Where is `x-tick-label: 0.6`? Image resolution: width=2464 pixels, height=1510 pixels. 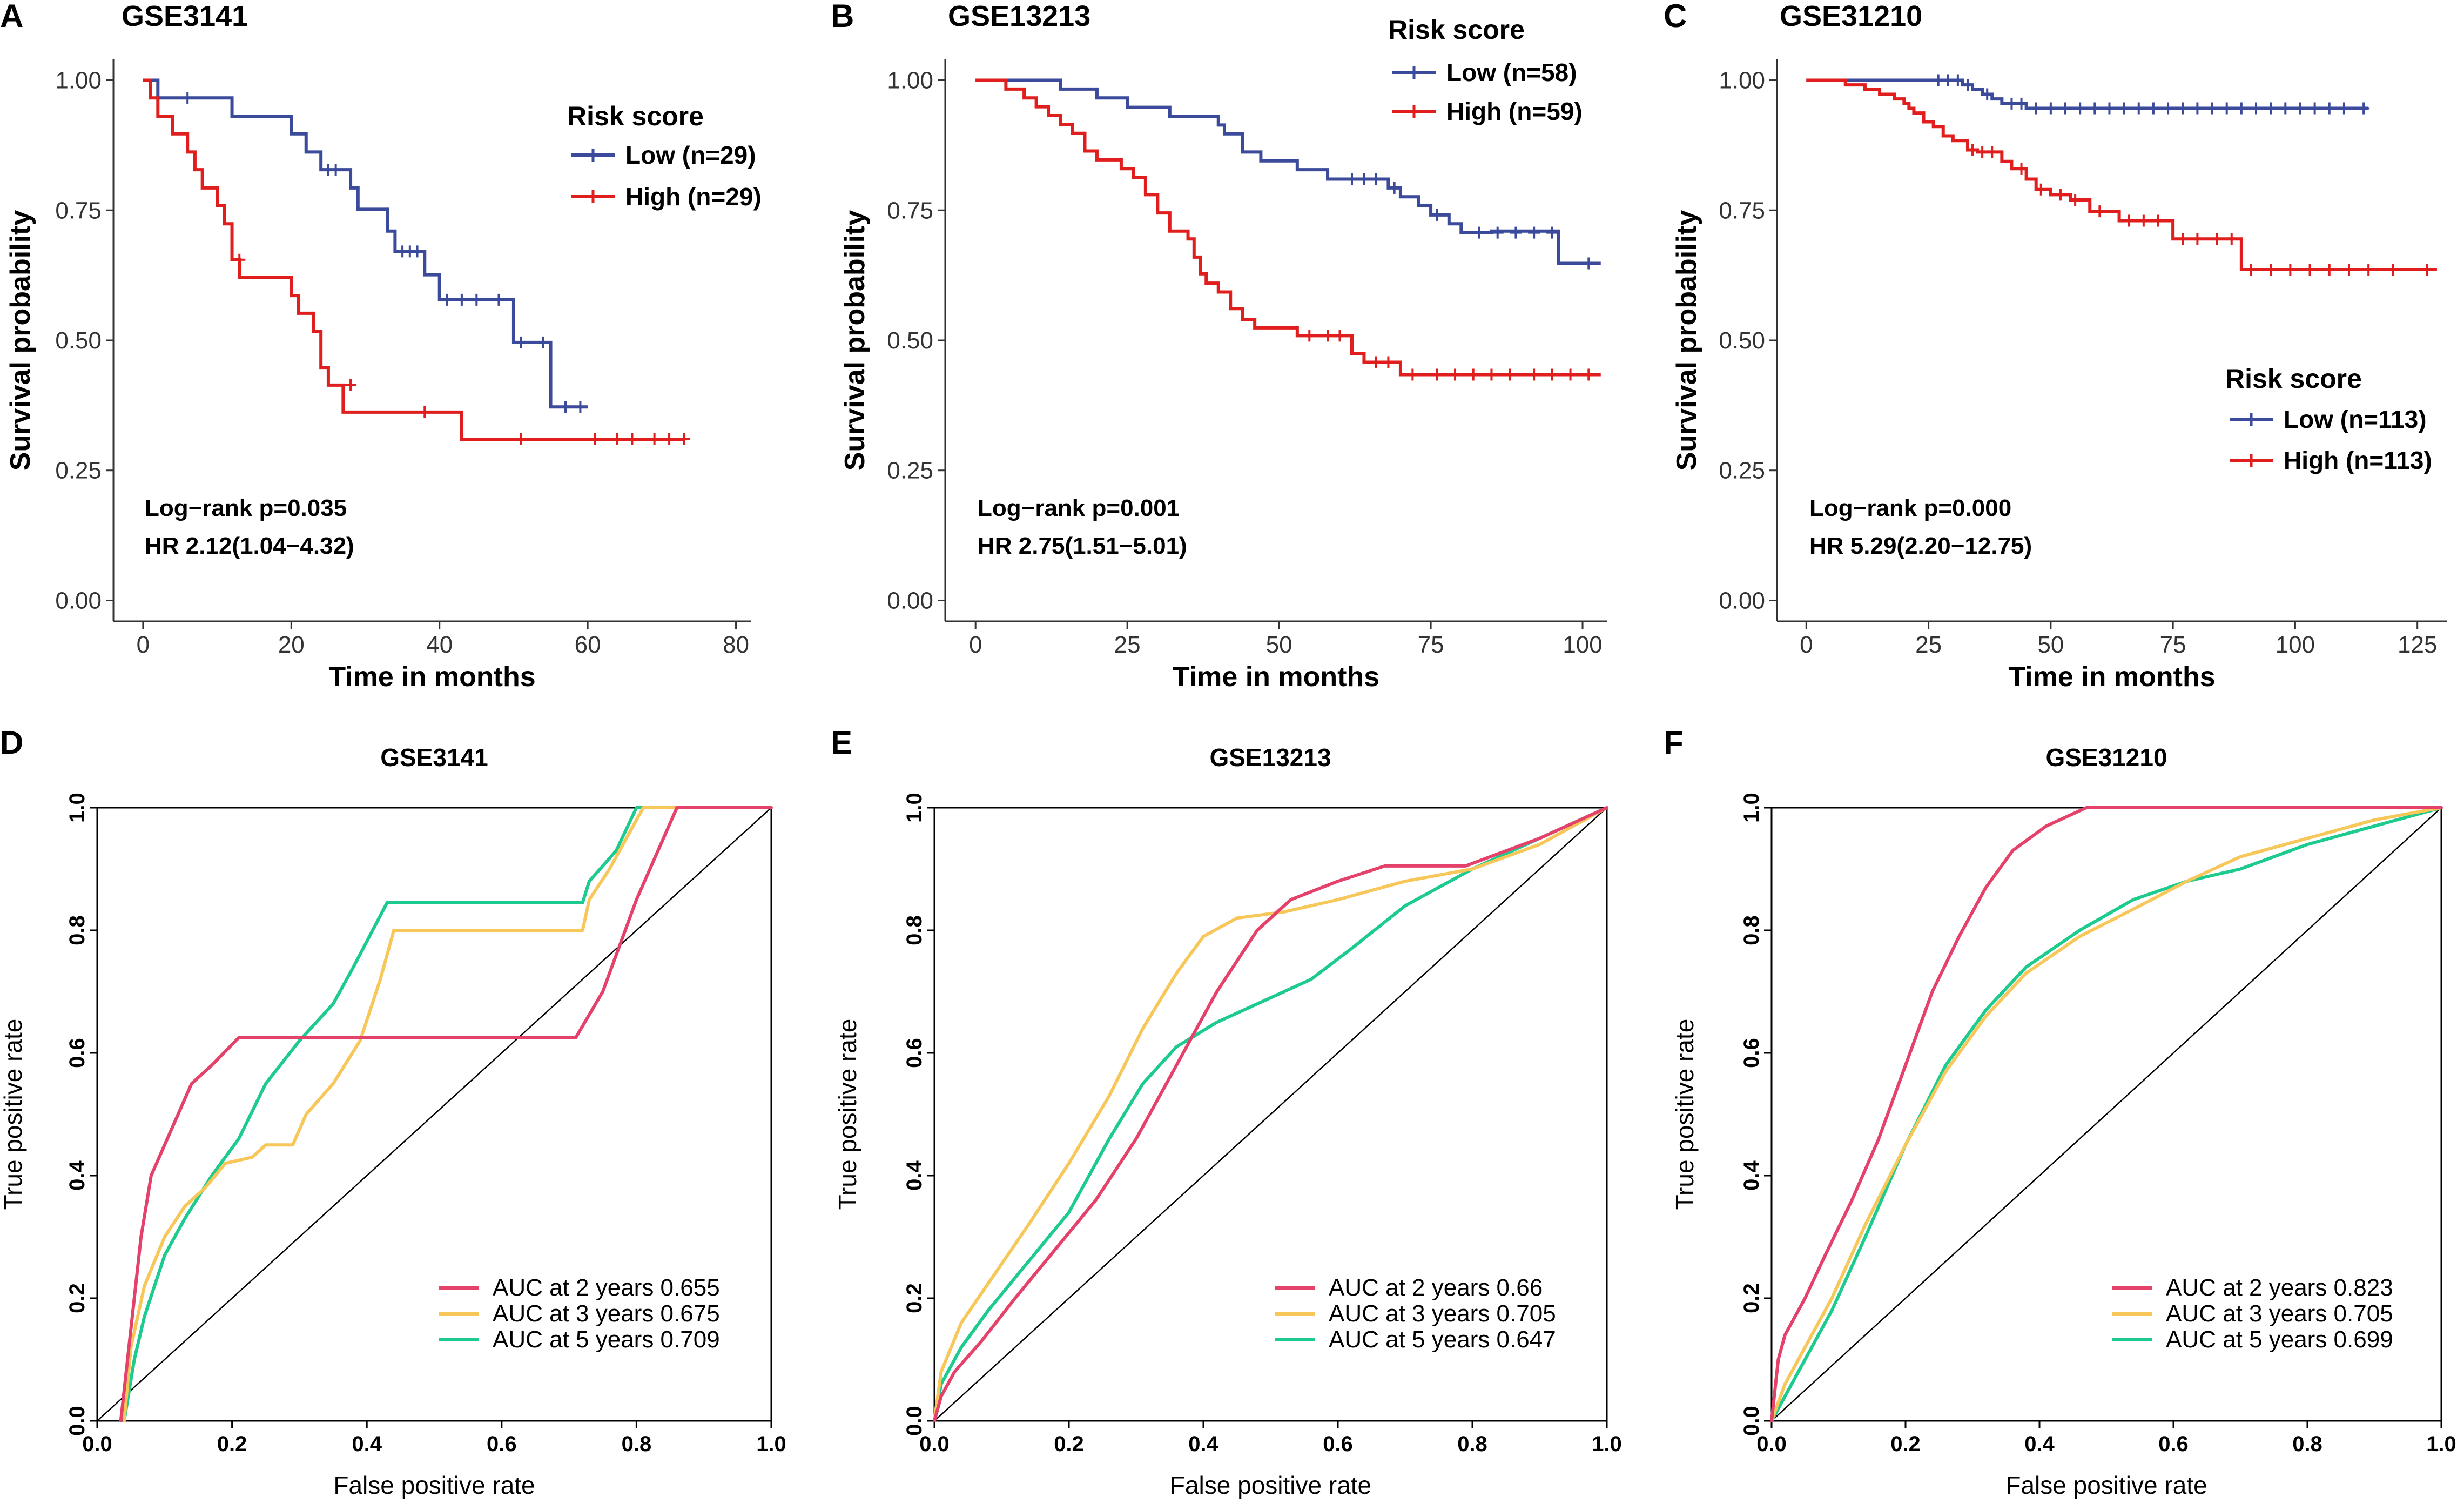 x-tick-label: 0.6 is located at coordinates (502, 1444).